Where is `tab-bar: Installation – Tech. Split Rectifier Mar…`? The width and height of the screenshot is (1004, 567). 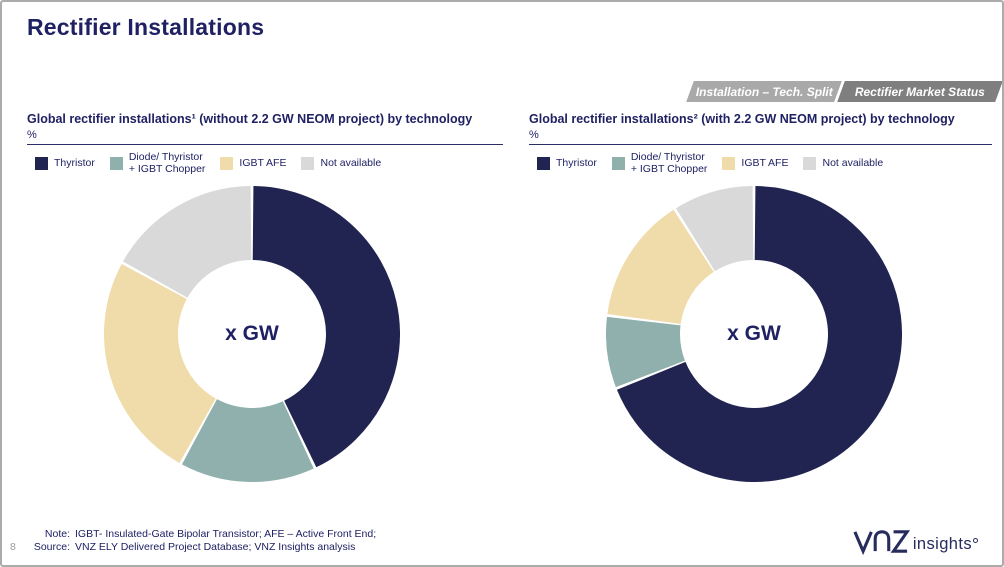 tab-bar: Installation – Tech. Split Rectifier Mar… is located at coordinates (844, 91).